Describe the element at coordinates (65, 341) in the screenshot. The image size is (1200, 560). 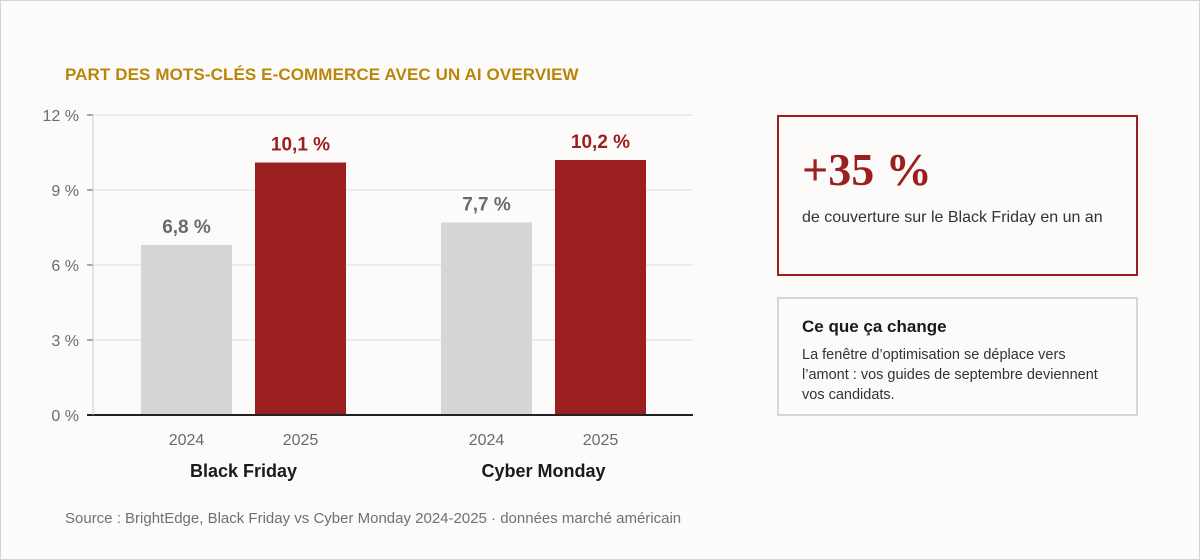
I see `y-tick-label: 3 %` at that location.